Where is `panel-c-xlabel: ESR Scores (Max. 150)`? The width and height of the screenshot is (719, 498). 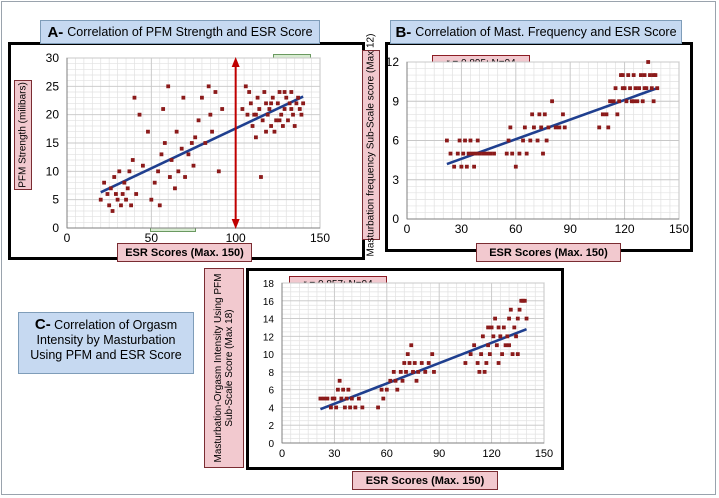
panel-c-xlabel: ESR Scores (Max. 150) is located at coordinates (425, 480).